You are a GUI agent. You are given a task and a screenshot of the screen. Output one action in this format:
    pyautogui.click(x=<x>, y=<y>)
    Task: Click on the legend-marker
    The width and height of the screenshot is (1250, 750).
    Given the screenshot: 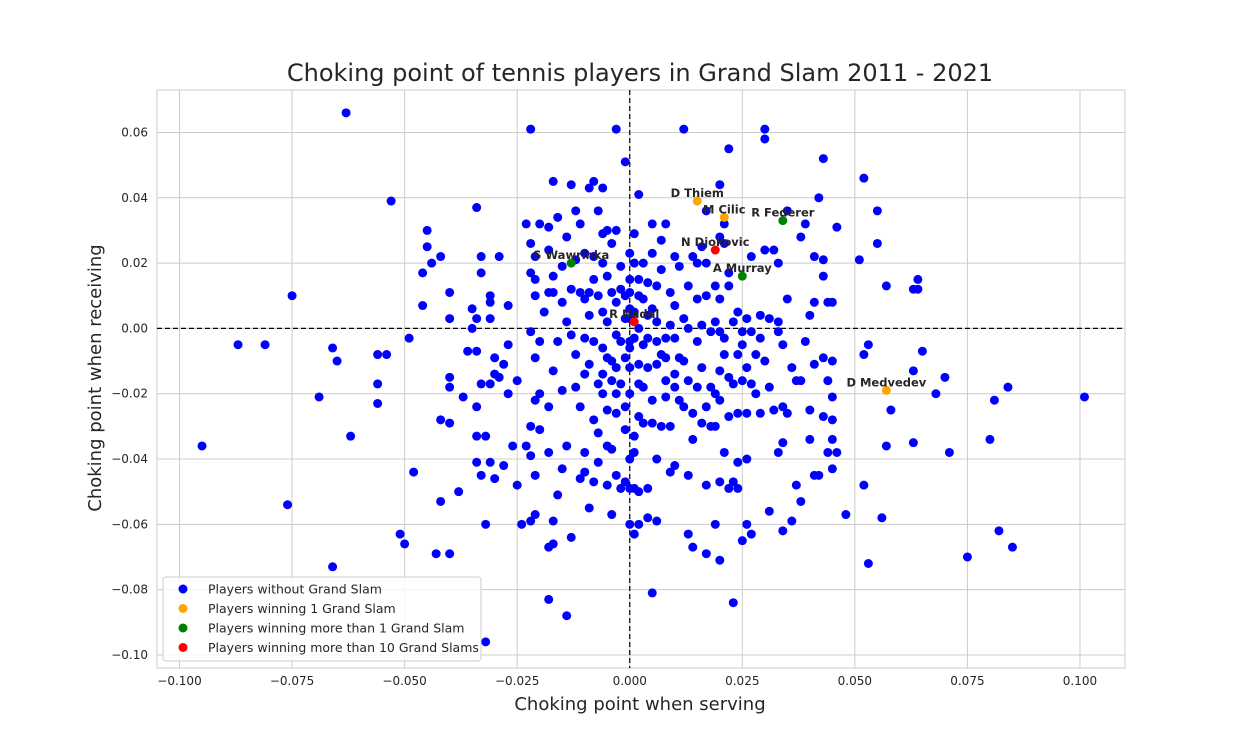 What is the action you would take?
    pyautogui.click(x=183, y=589)
    